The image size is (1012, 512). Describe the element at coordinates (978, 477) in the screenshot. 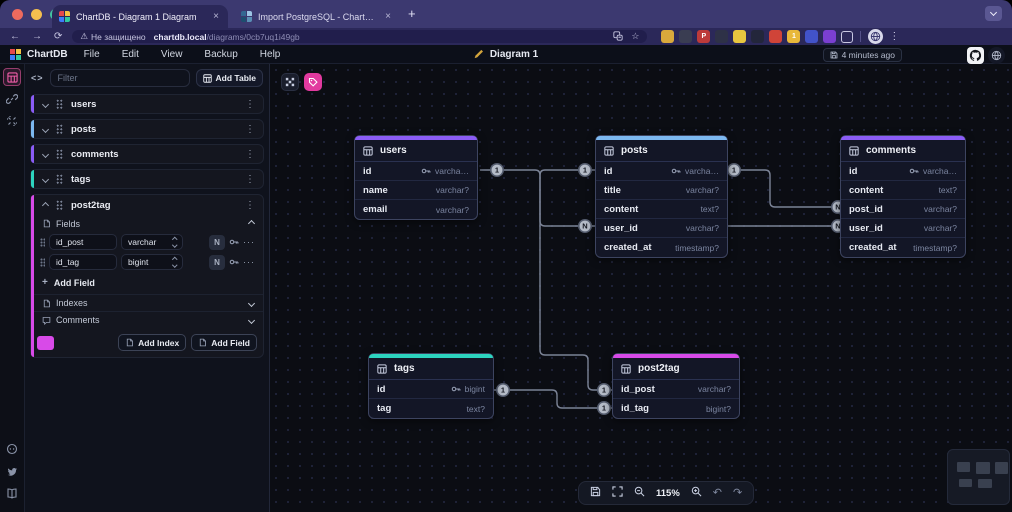

I see `minimap` at that location.